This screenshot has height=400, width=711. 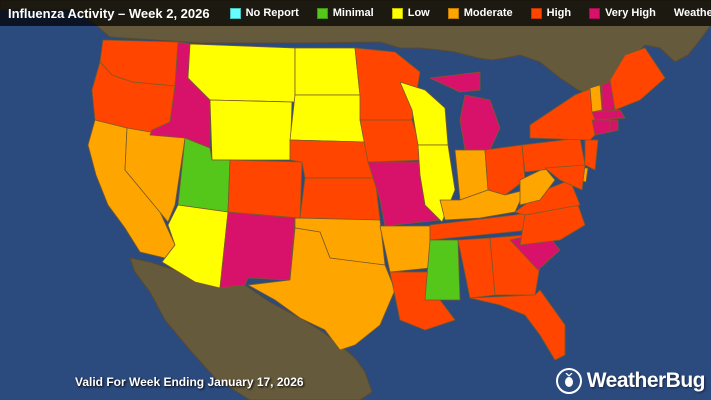 I want to click on brand-link: WeatherBug.com, so click(x=692, y=13).